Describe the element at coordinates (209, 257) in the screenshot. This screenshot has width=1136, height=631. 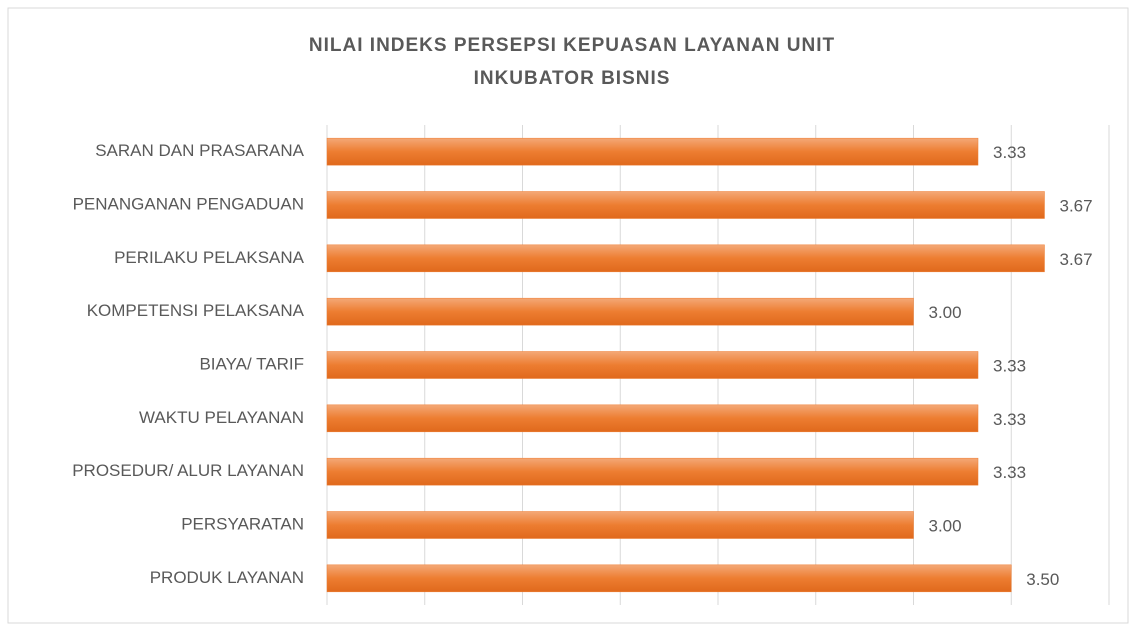
I see `y-tick-label: PERILAKU PELAKSANA` at that location.